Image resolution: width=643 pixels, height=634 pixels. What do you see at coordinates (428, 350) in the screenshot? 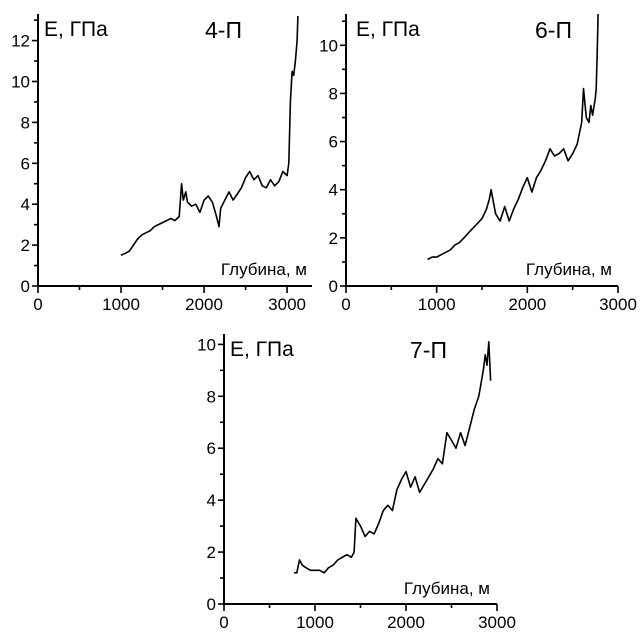
I see `panel-title: 7-П` at bounding box center [428, 350].